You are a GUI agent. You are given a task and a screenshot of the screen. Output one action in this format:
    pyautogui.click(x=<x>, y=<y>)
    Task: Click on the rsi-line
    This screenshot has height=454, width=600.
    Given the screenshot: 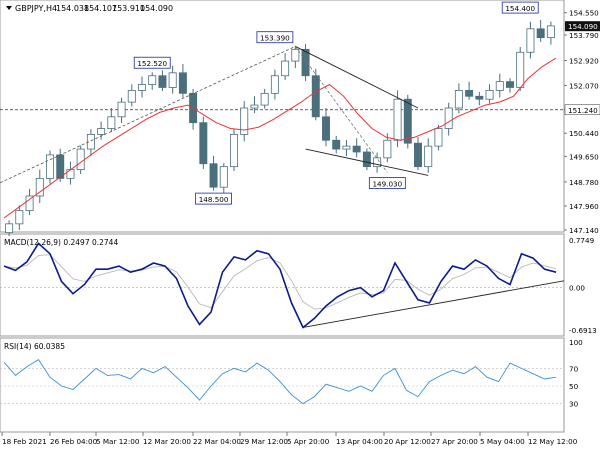 What is the action you would take?
    pyautogui.click(x=280, y=381)
    